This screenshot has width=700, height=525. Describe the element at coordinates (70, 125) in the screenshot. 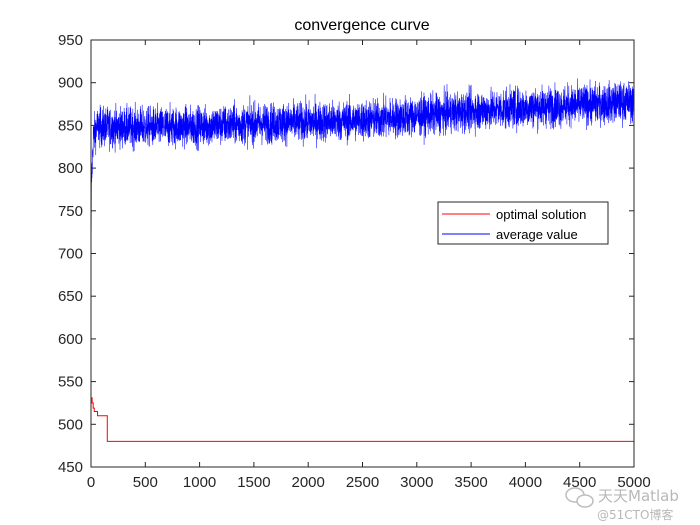

I see `y-tick-label: 850` at that location.